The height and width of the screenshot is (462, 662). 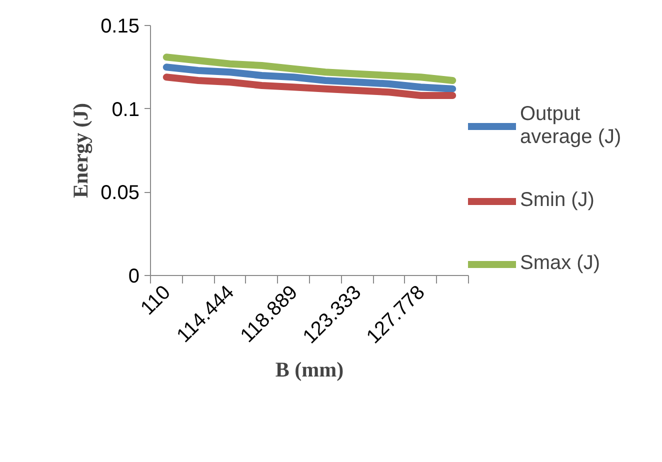 I want to click on x-axis-title: B (mm), so click(x=309, y=370).